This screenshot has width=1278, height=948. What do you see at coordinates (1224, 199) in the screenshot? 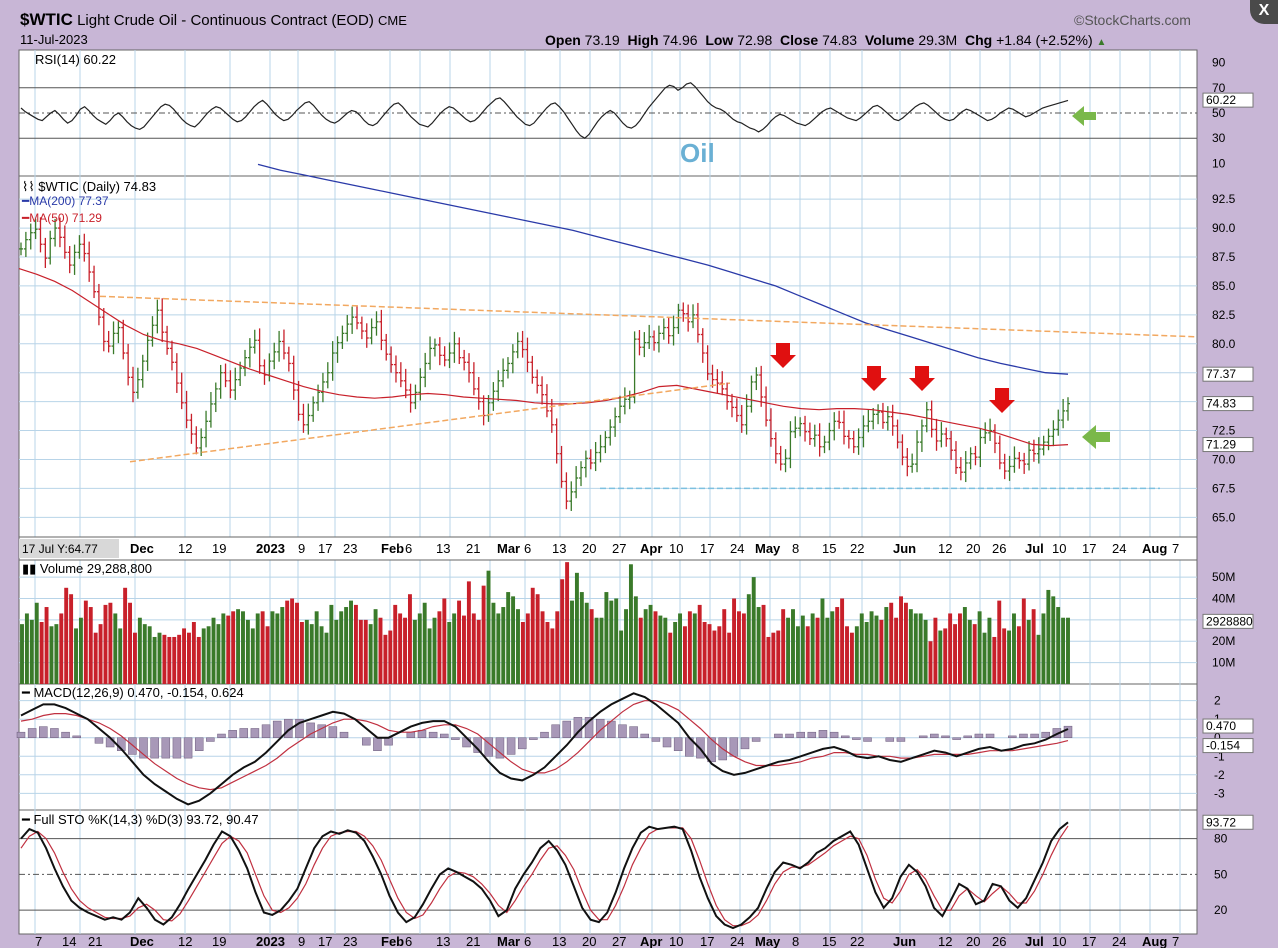
I see `price-tick: 92.5` at bounding box center [1224, 199].